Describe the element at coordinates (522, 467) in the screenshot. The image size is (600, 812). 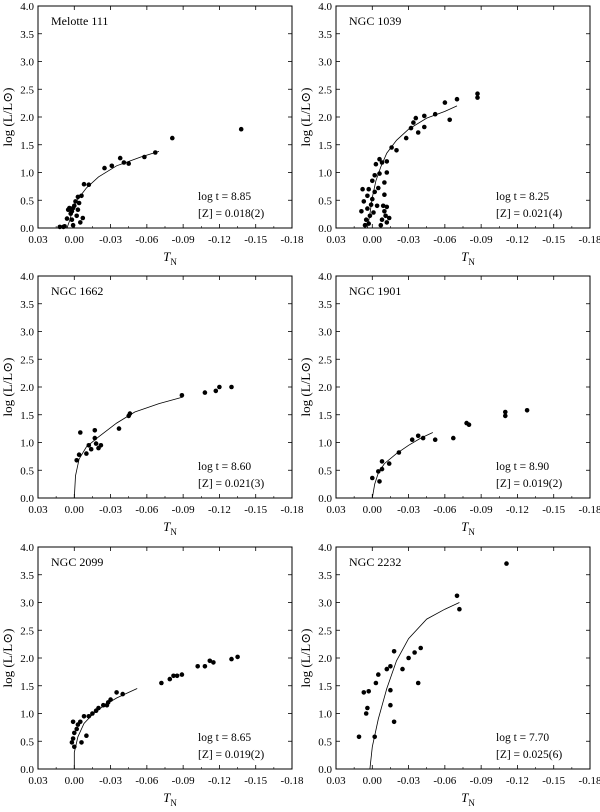
I see `age-annotation: log t = 8.90` at that location.